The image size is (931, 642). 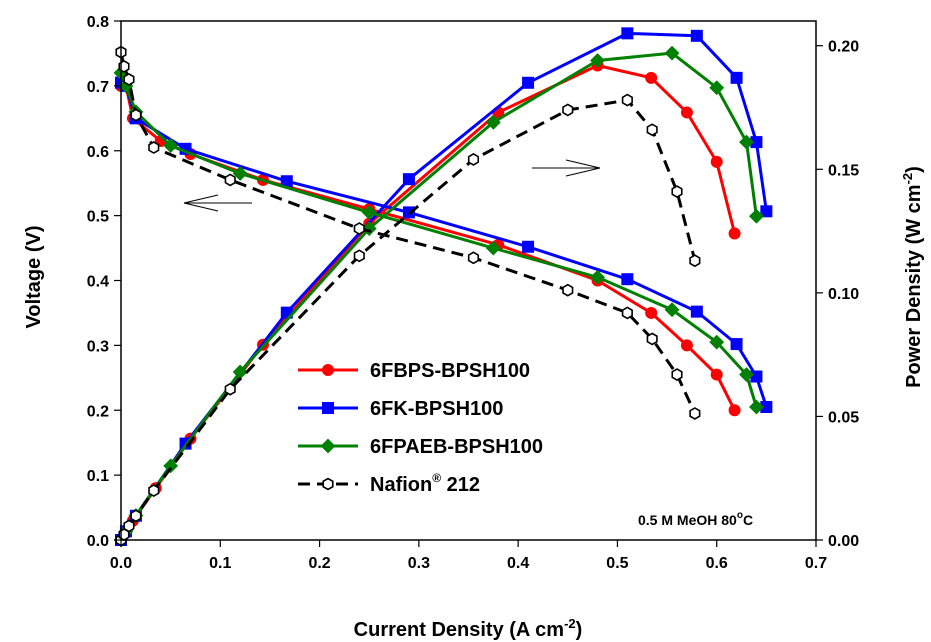 I want to click on x-tick-label: 0.2, so click(x=319, y=563).